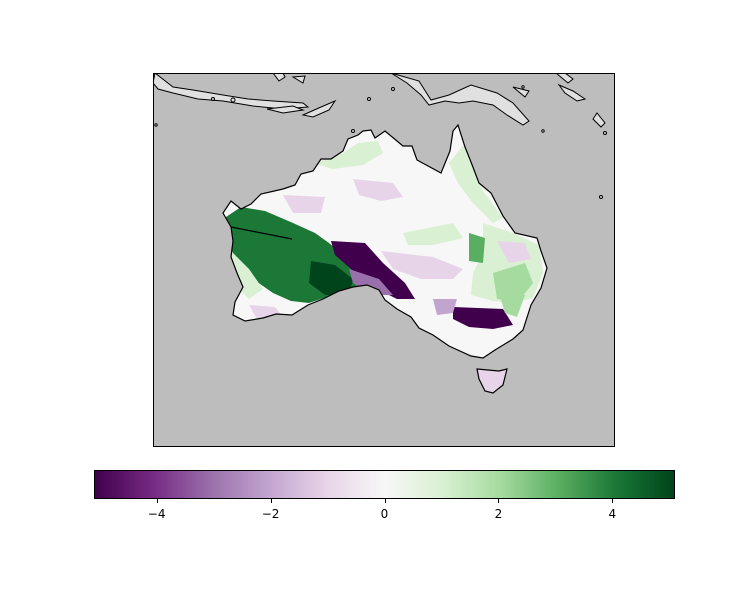 This screenshot has width=750, height=607. I want to click on colorbar-tick-label: −4, so click(156, 514).